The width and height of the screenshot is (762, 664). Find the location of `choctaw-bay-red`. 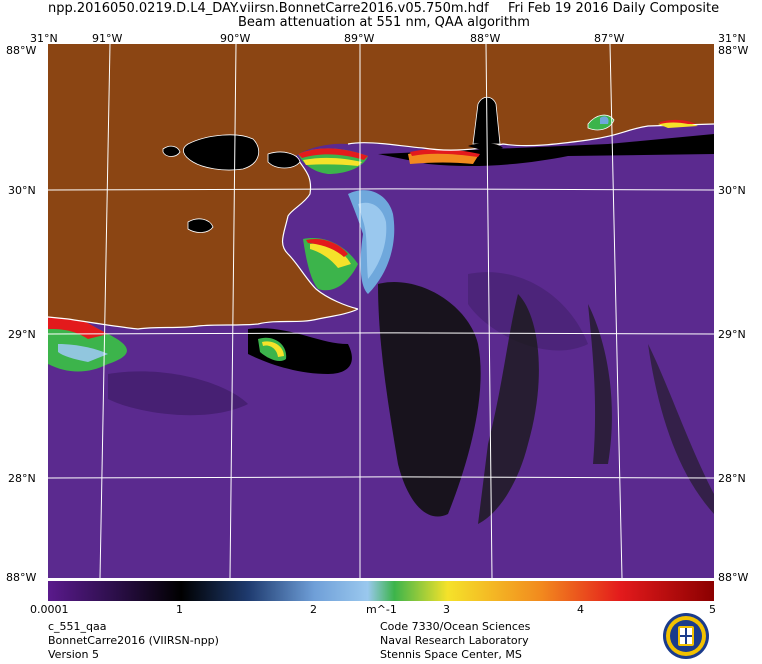

choctaw-bay-red is located at coordinates (678, 121).